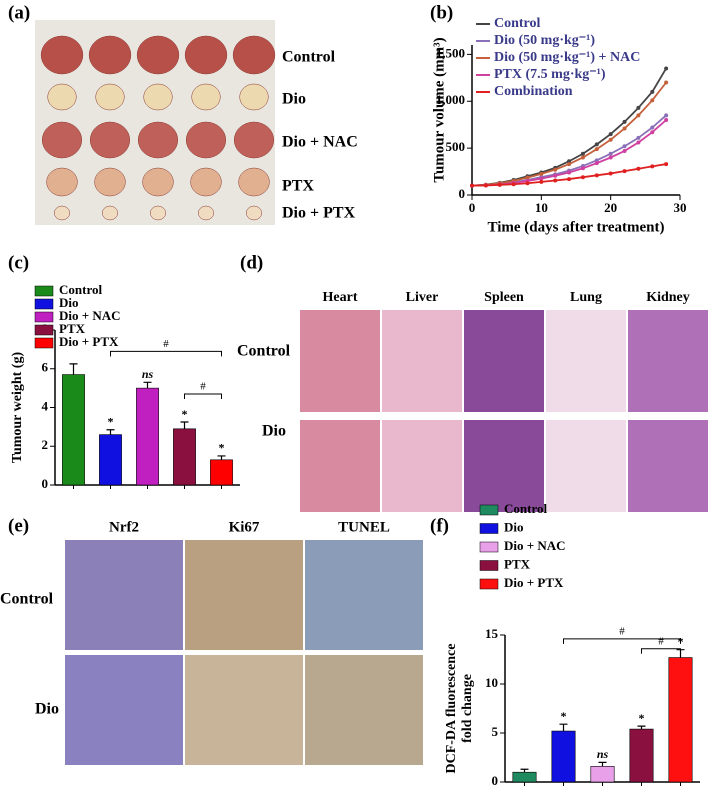 This screenshot has width=709, height=788. Describe the element at coordinates (124, 527) in the screenshot. I see `column-label: Nrf2` at that location.